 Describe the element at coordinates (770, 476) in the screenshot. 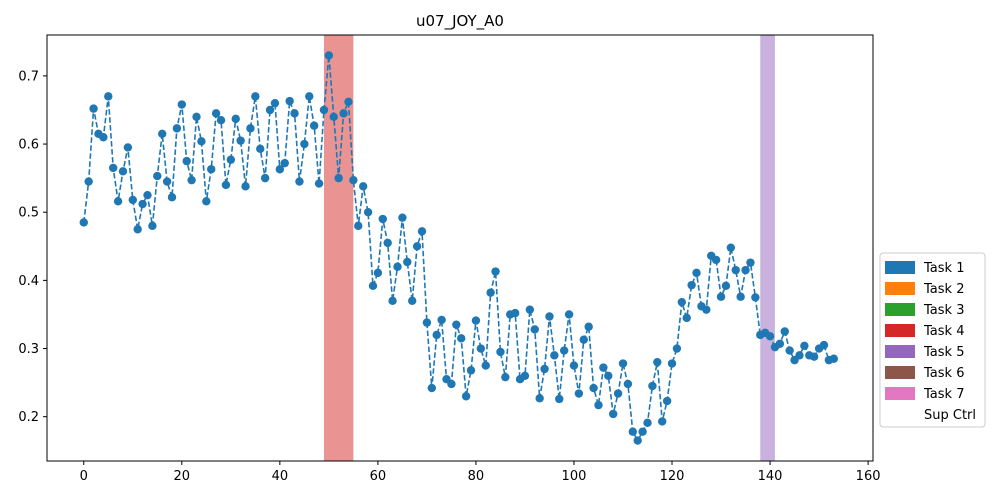

I see `x-tick-label: 140` at that location.